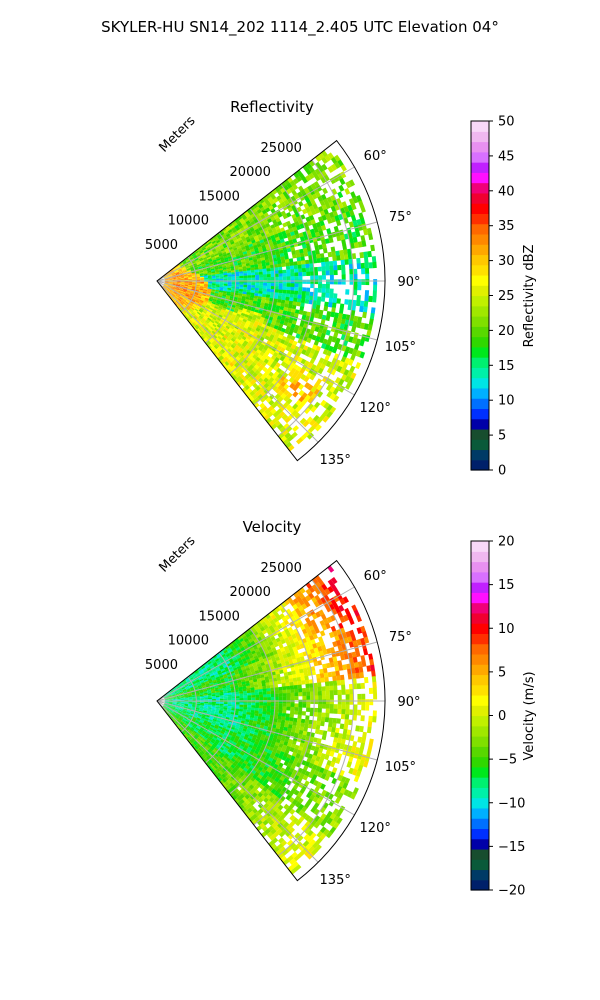 This screenshot has height=1000, width=600. Describe the element at coordinates (480, 126) in the screenshot. I see `colorbar-cell` at that location.